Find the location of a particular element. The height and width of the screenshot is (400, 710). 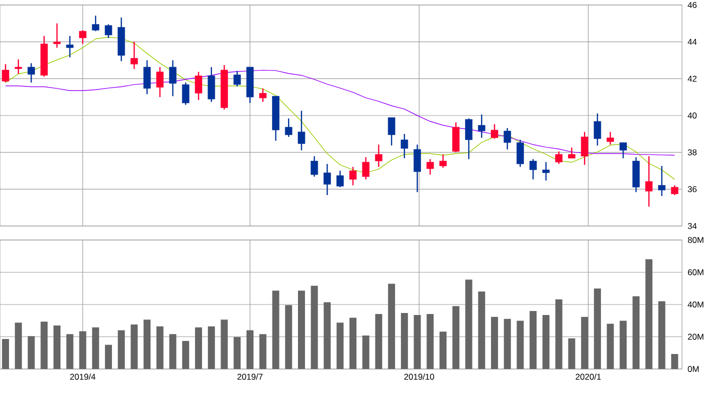

y-tick-label: 46 is located at coordinates (692, 5).